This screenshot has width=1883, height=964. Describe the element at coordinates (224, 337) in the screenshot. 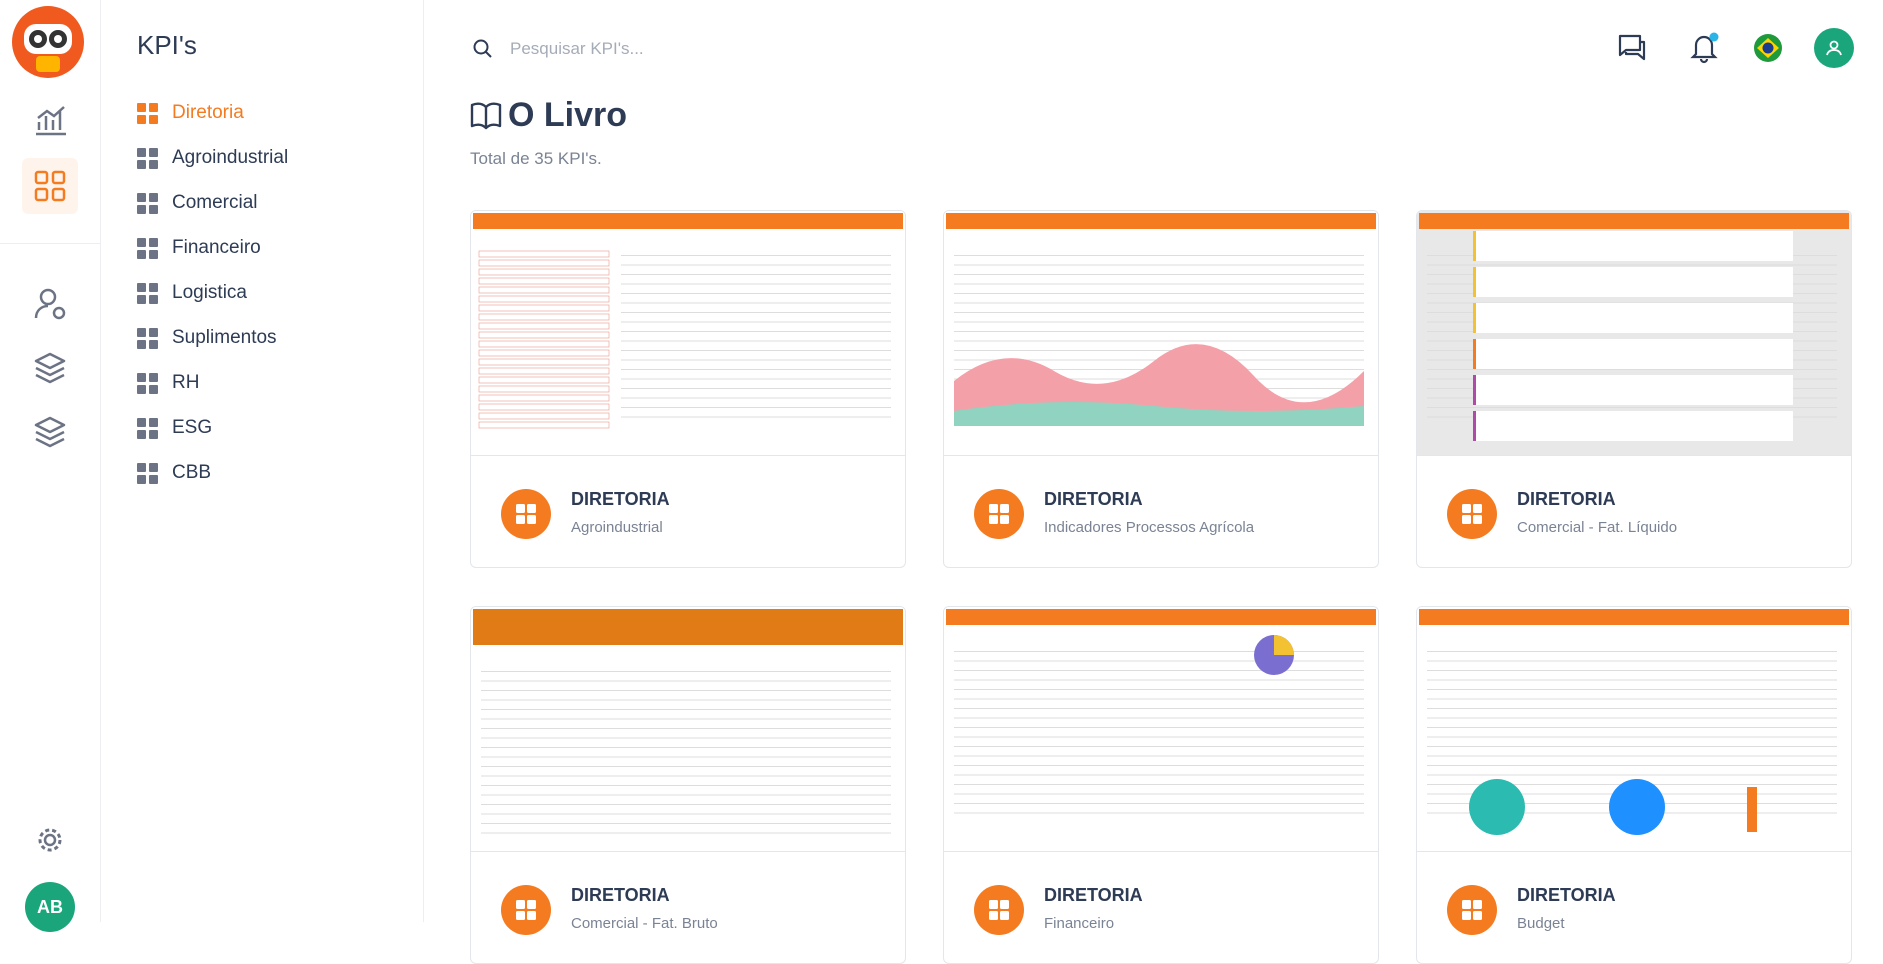

I see `menu-label: Suplimentos` at that location.